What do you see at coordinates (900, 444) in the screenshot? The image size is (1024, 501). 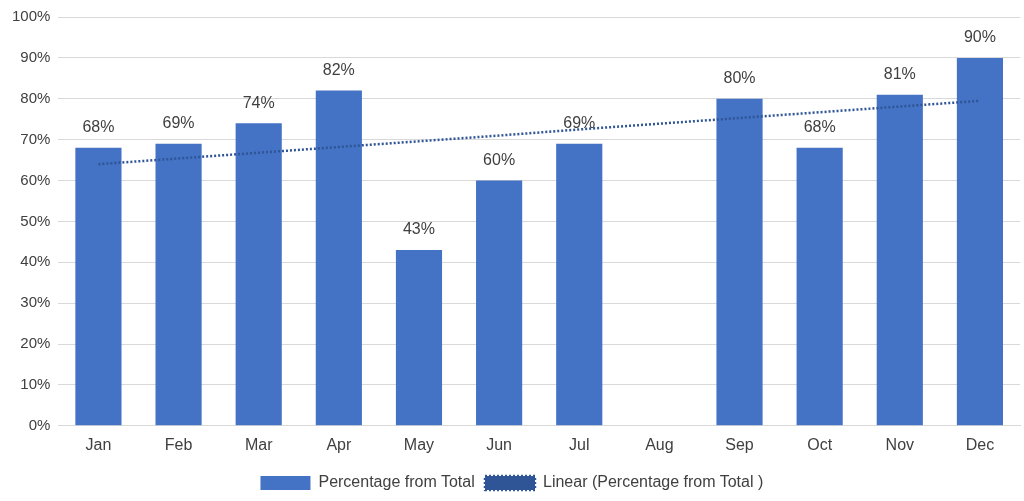 I see `x-tick-label: Nov` at bounding box center [900, 444].